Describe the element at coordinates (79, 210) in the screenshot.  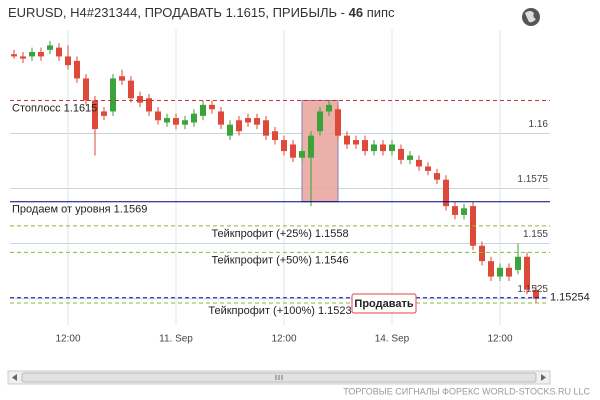
I see `level-label: Продаем от уровня 1.1569` at that location.